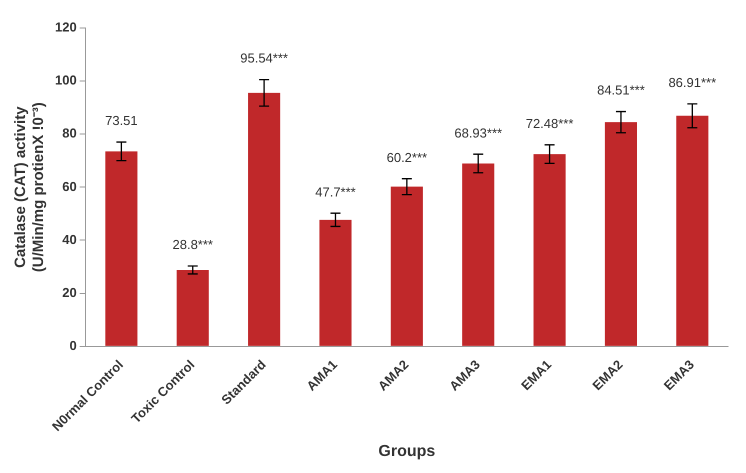 This screenshot has height=473, width=746. I want to click on x-axis-title: Groups, so click(407, 451).